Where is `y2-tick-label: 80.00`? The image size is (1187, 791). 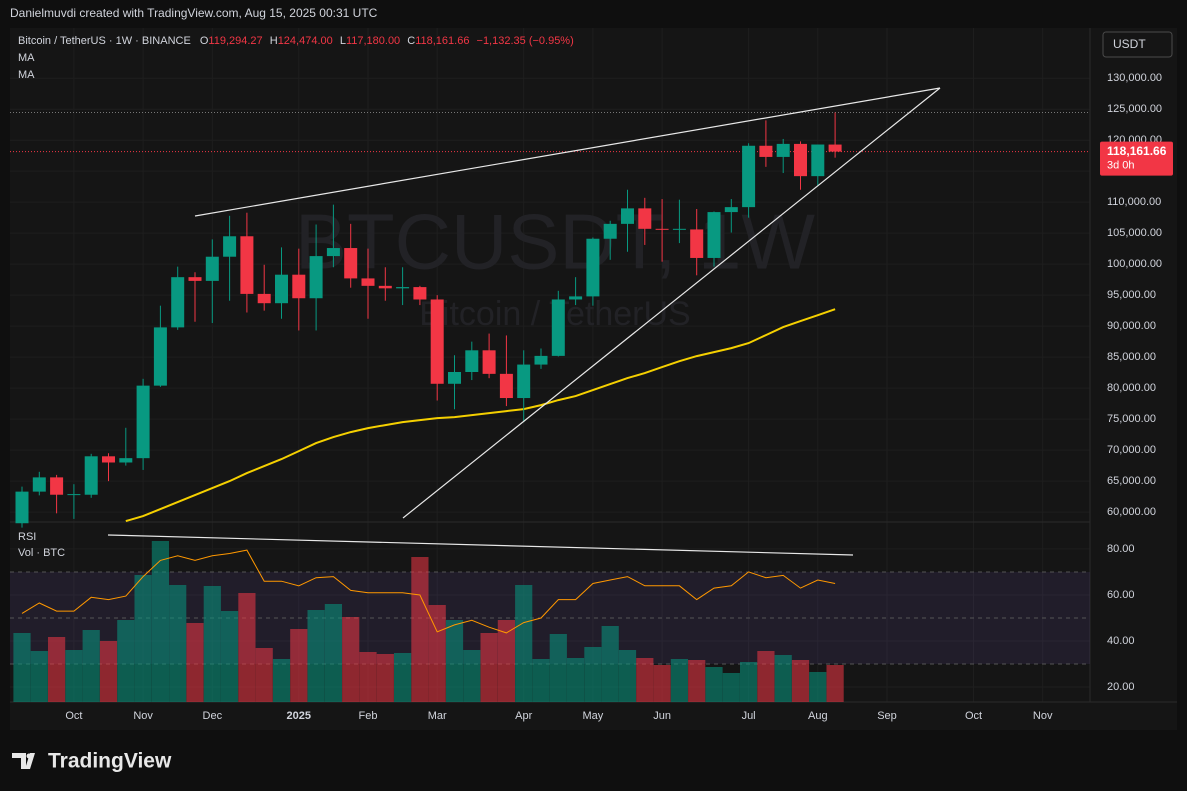 y2-tick-label: 80.00 is located at coordinates (1121, 549).